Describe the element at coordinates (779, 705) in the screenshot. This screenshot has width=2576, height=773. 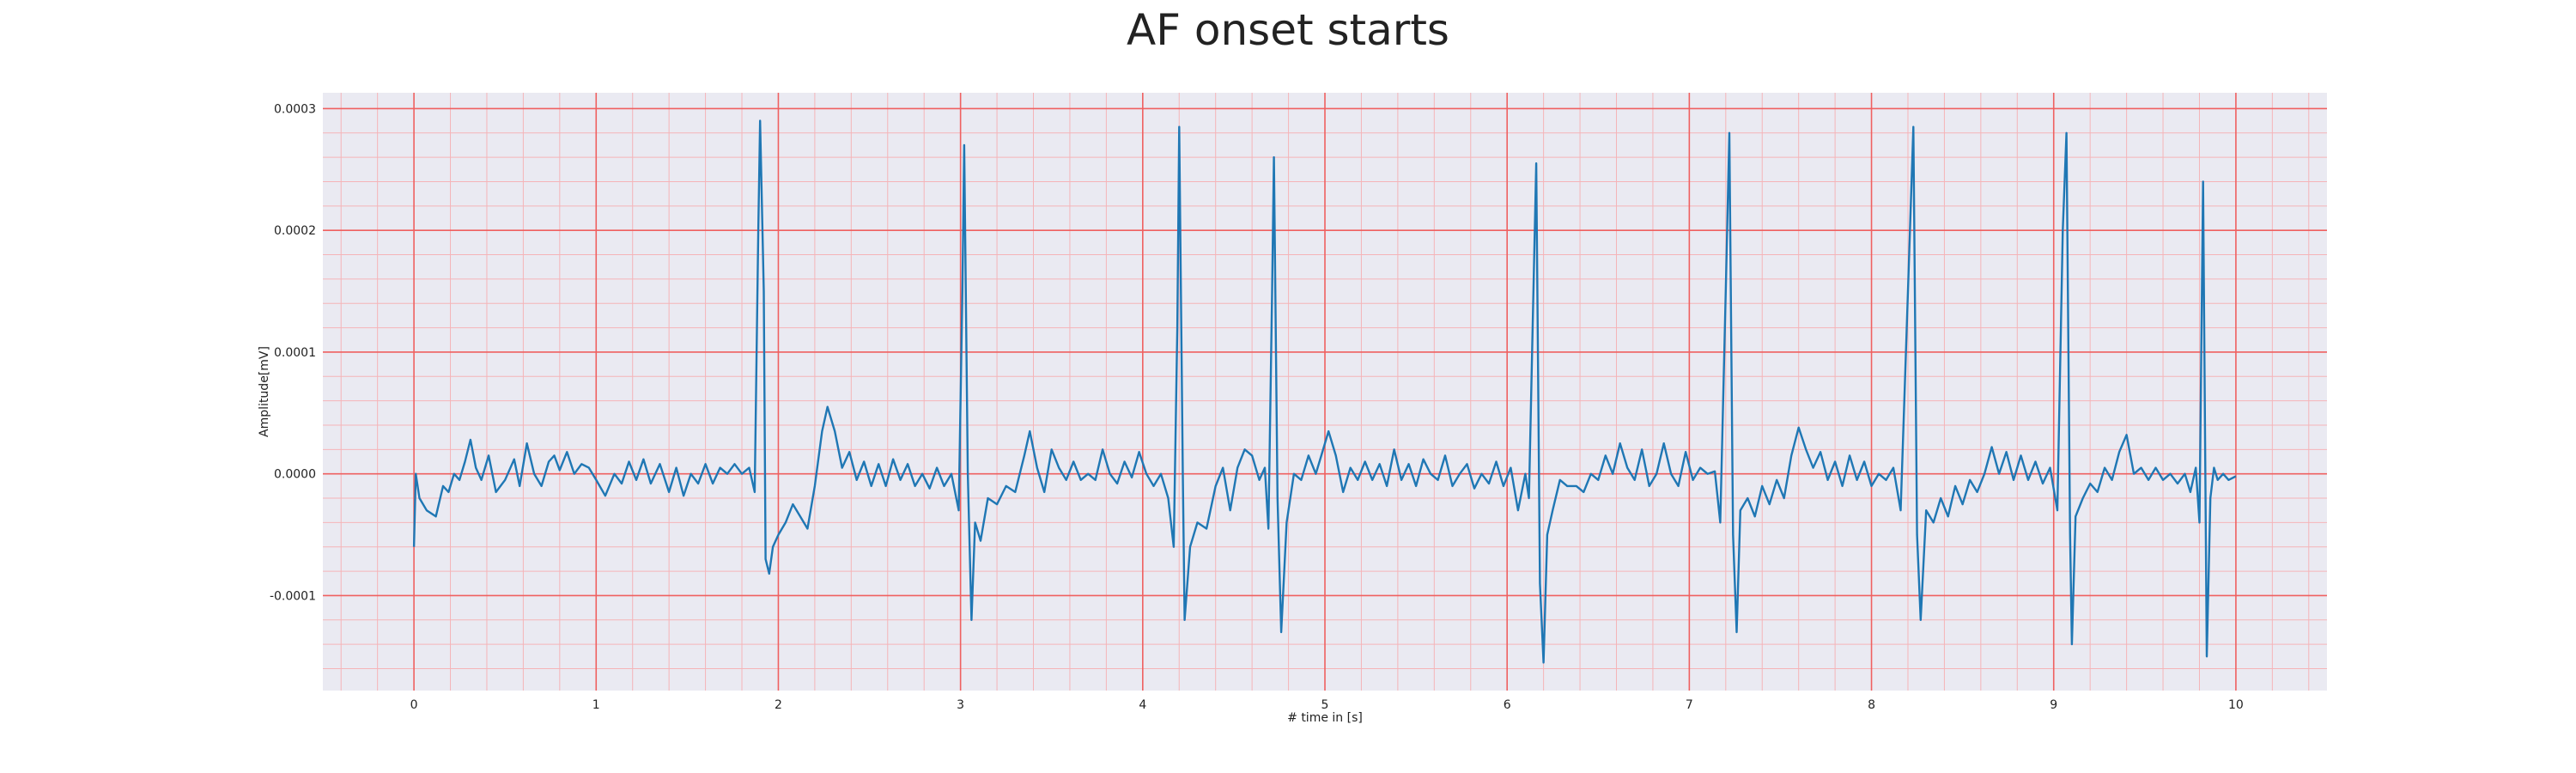
I see `x-tick-label: 2` at that location.